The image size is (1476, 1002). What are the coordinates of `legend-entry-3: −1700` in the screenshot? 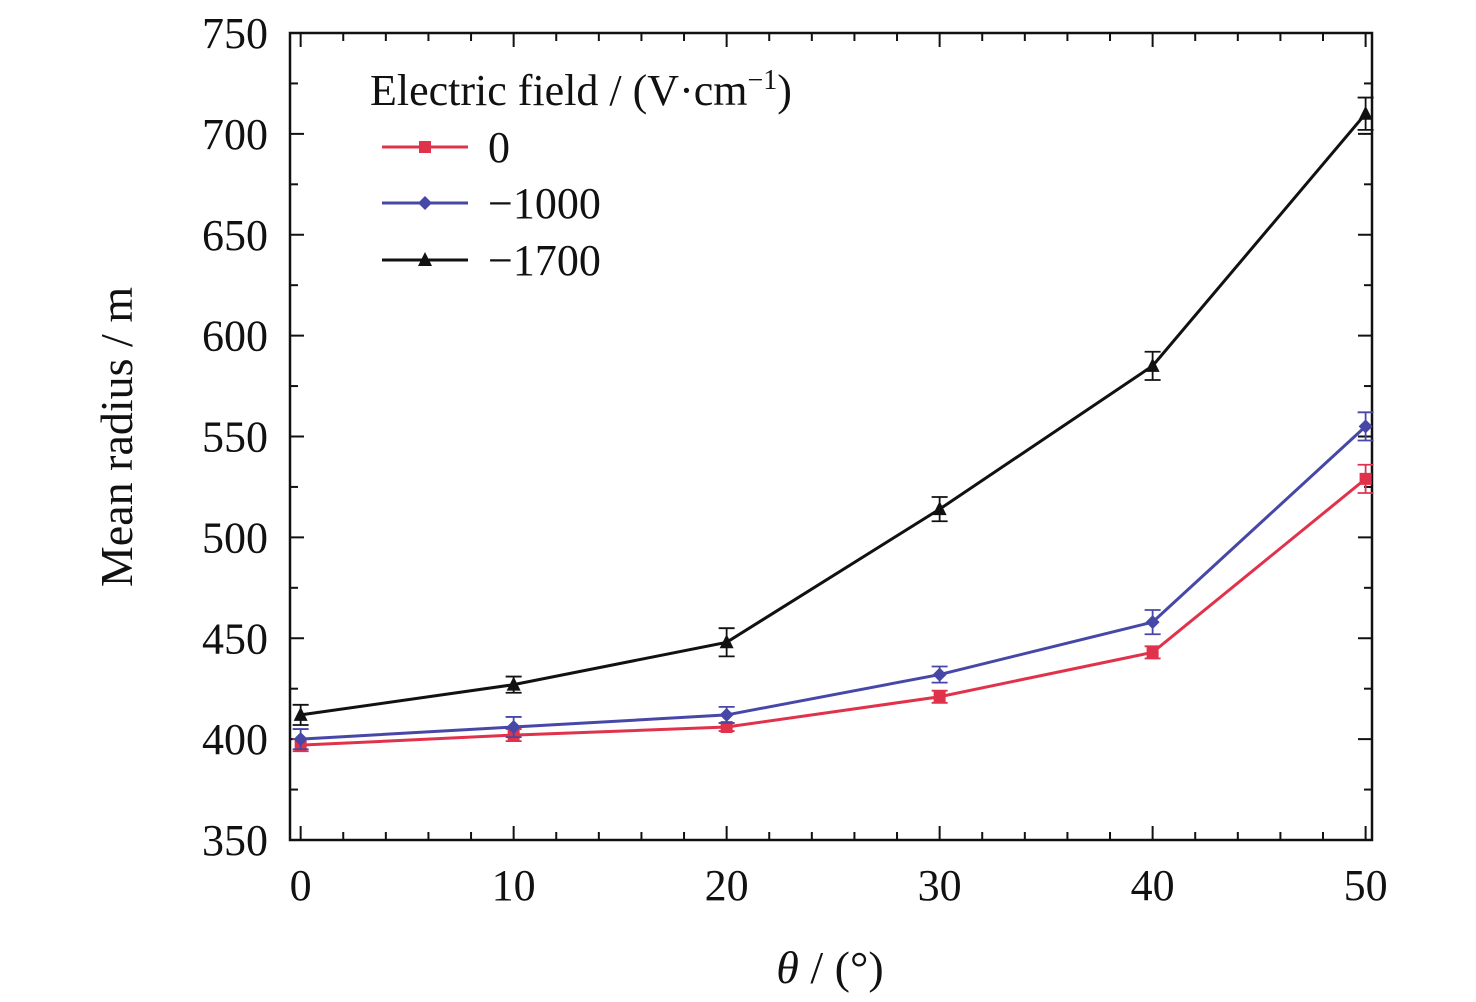 It's located at (491, 260).